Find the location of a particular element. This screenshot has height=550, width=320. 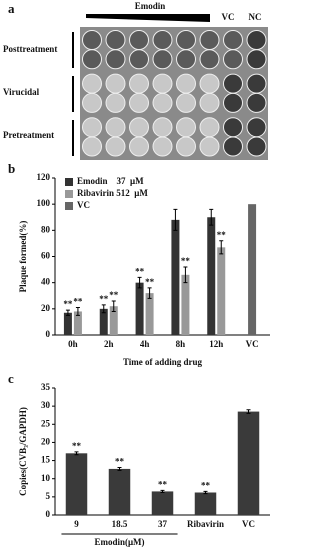

nc-label: NC is located at coordinates (255, 17).